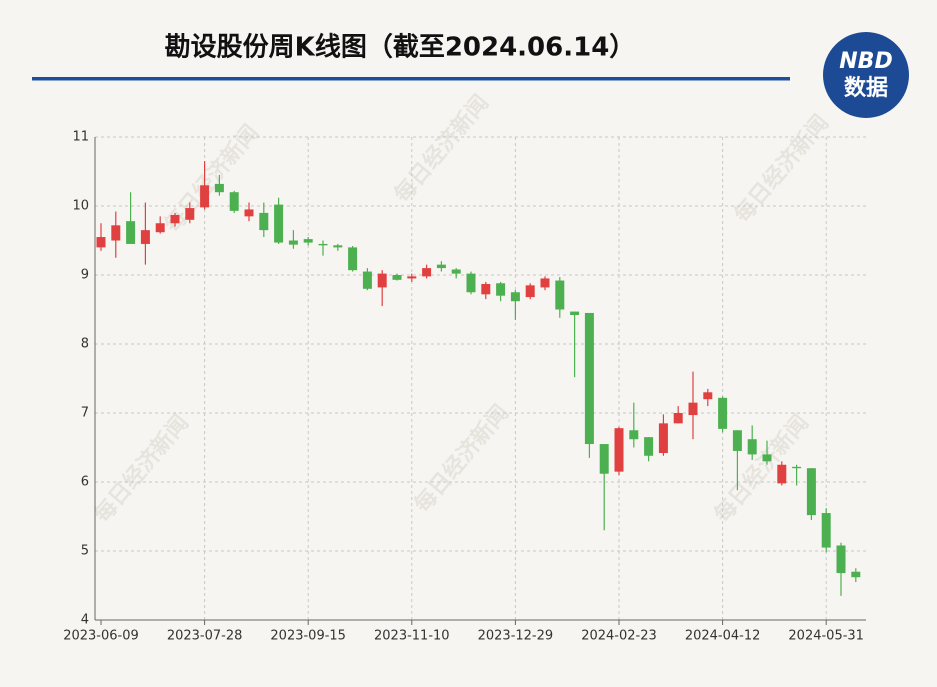  Describe the element at coordinates (308, 636) in the screenshot. I see `x-tick-label: 2023-09-15` at that location.